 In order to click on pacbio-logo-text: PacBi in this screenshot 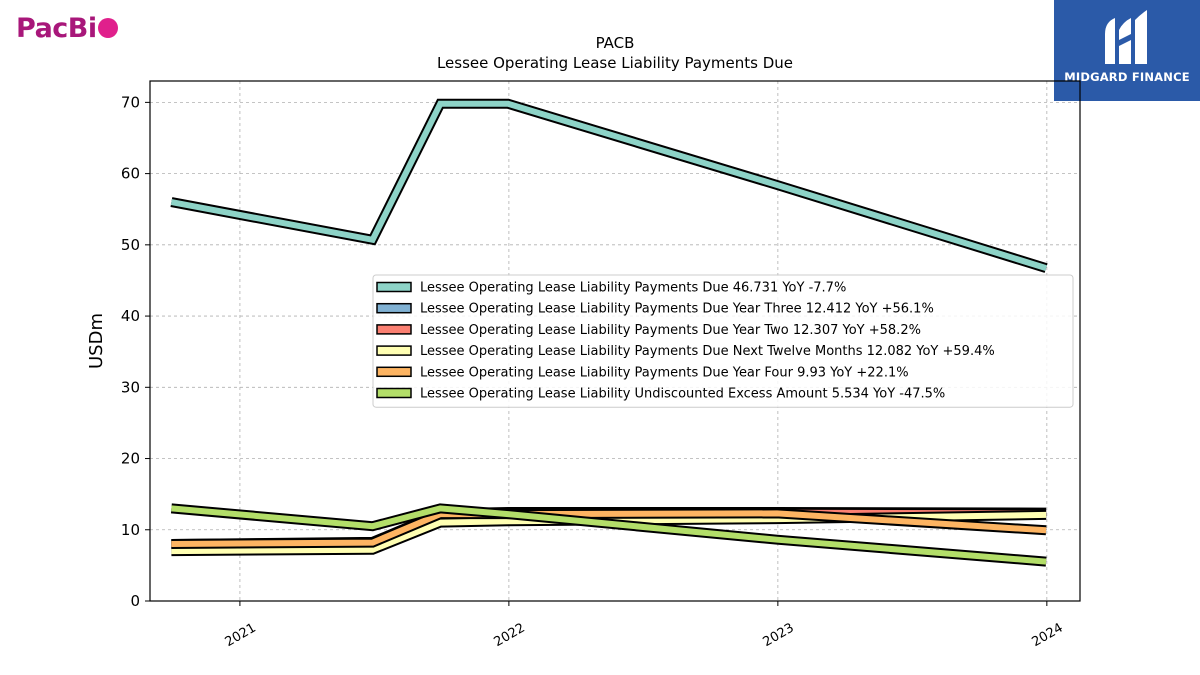, I will do `click(56, 28)`.